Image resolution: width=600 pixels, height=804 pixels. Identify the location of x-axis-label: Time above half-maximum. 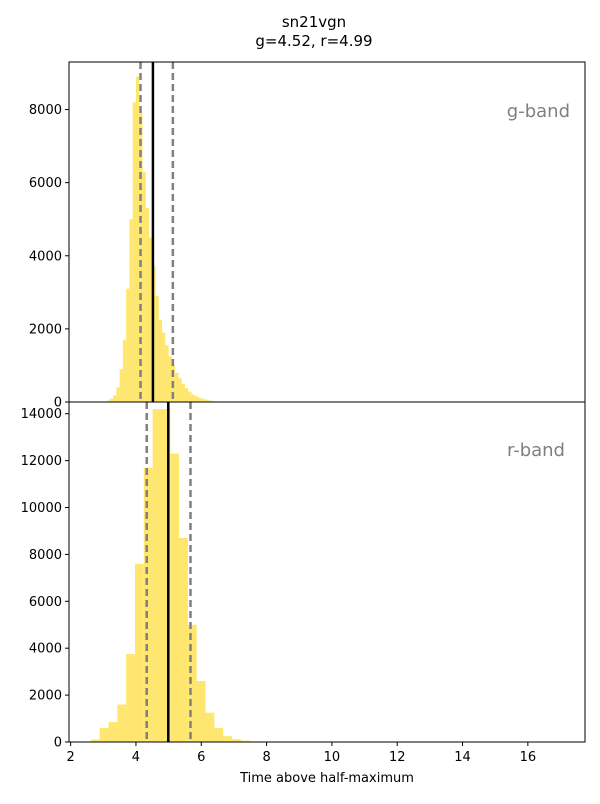
(326, 778).